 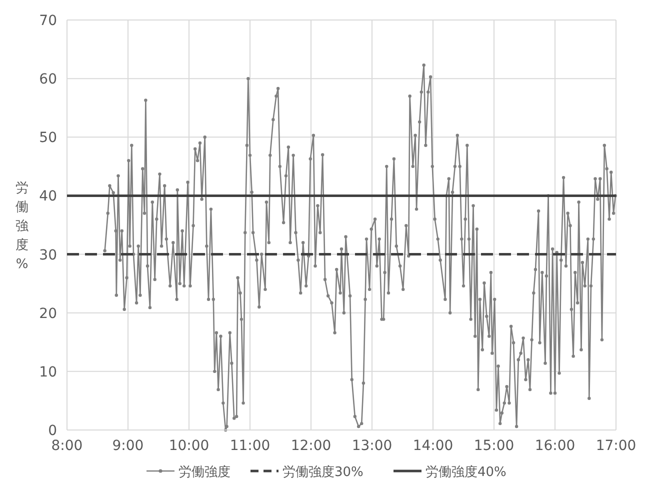 I want to click on x-tick-label: 12:00, so click(x=311, y=446).